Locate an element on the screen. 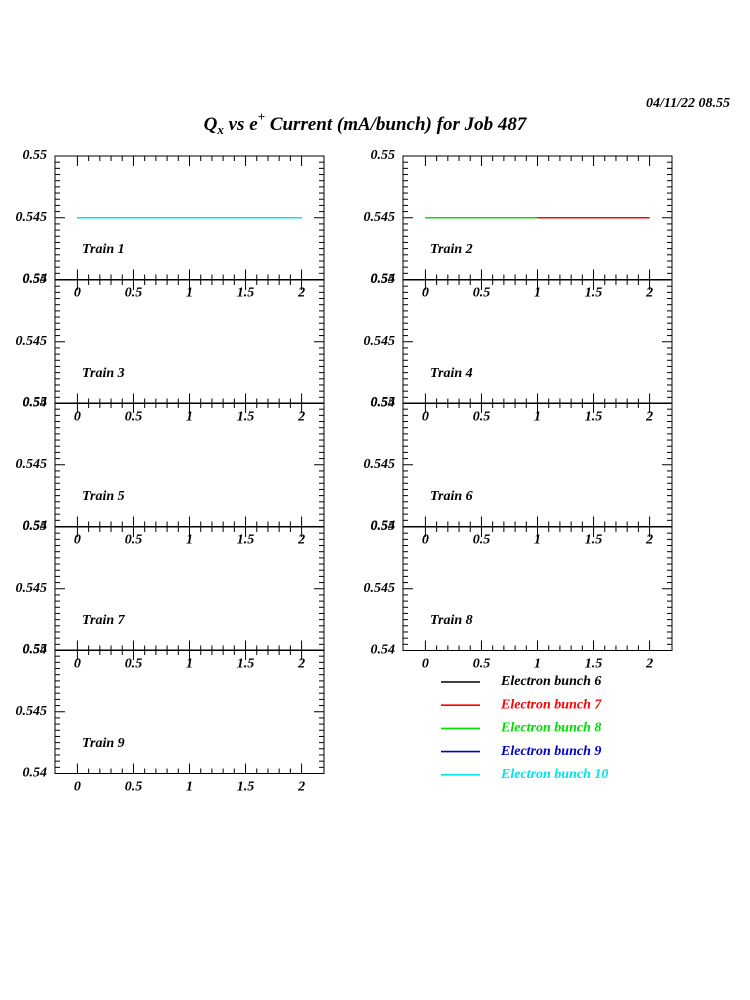 The height and width of the screenshot is (1000, 750). page-title: Qx vs e+ Current (mA/bunch) for Job 487 is located at coordinates (366, 123).